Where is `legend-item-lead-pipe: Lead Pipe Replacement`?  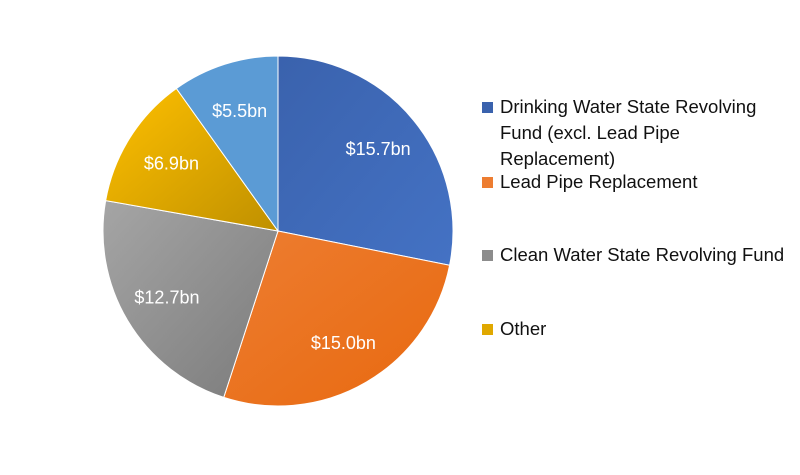
legend-item-lead-pipe: Lead Pipe Replacement is located at coordinates (589, 182).